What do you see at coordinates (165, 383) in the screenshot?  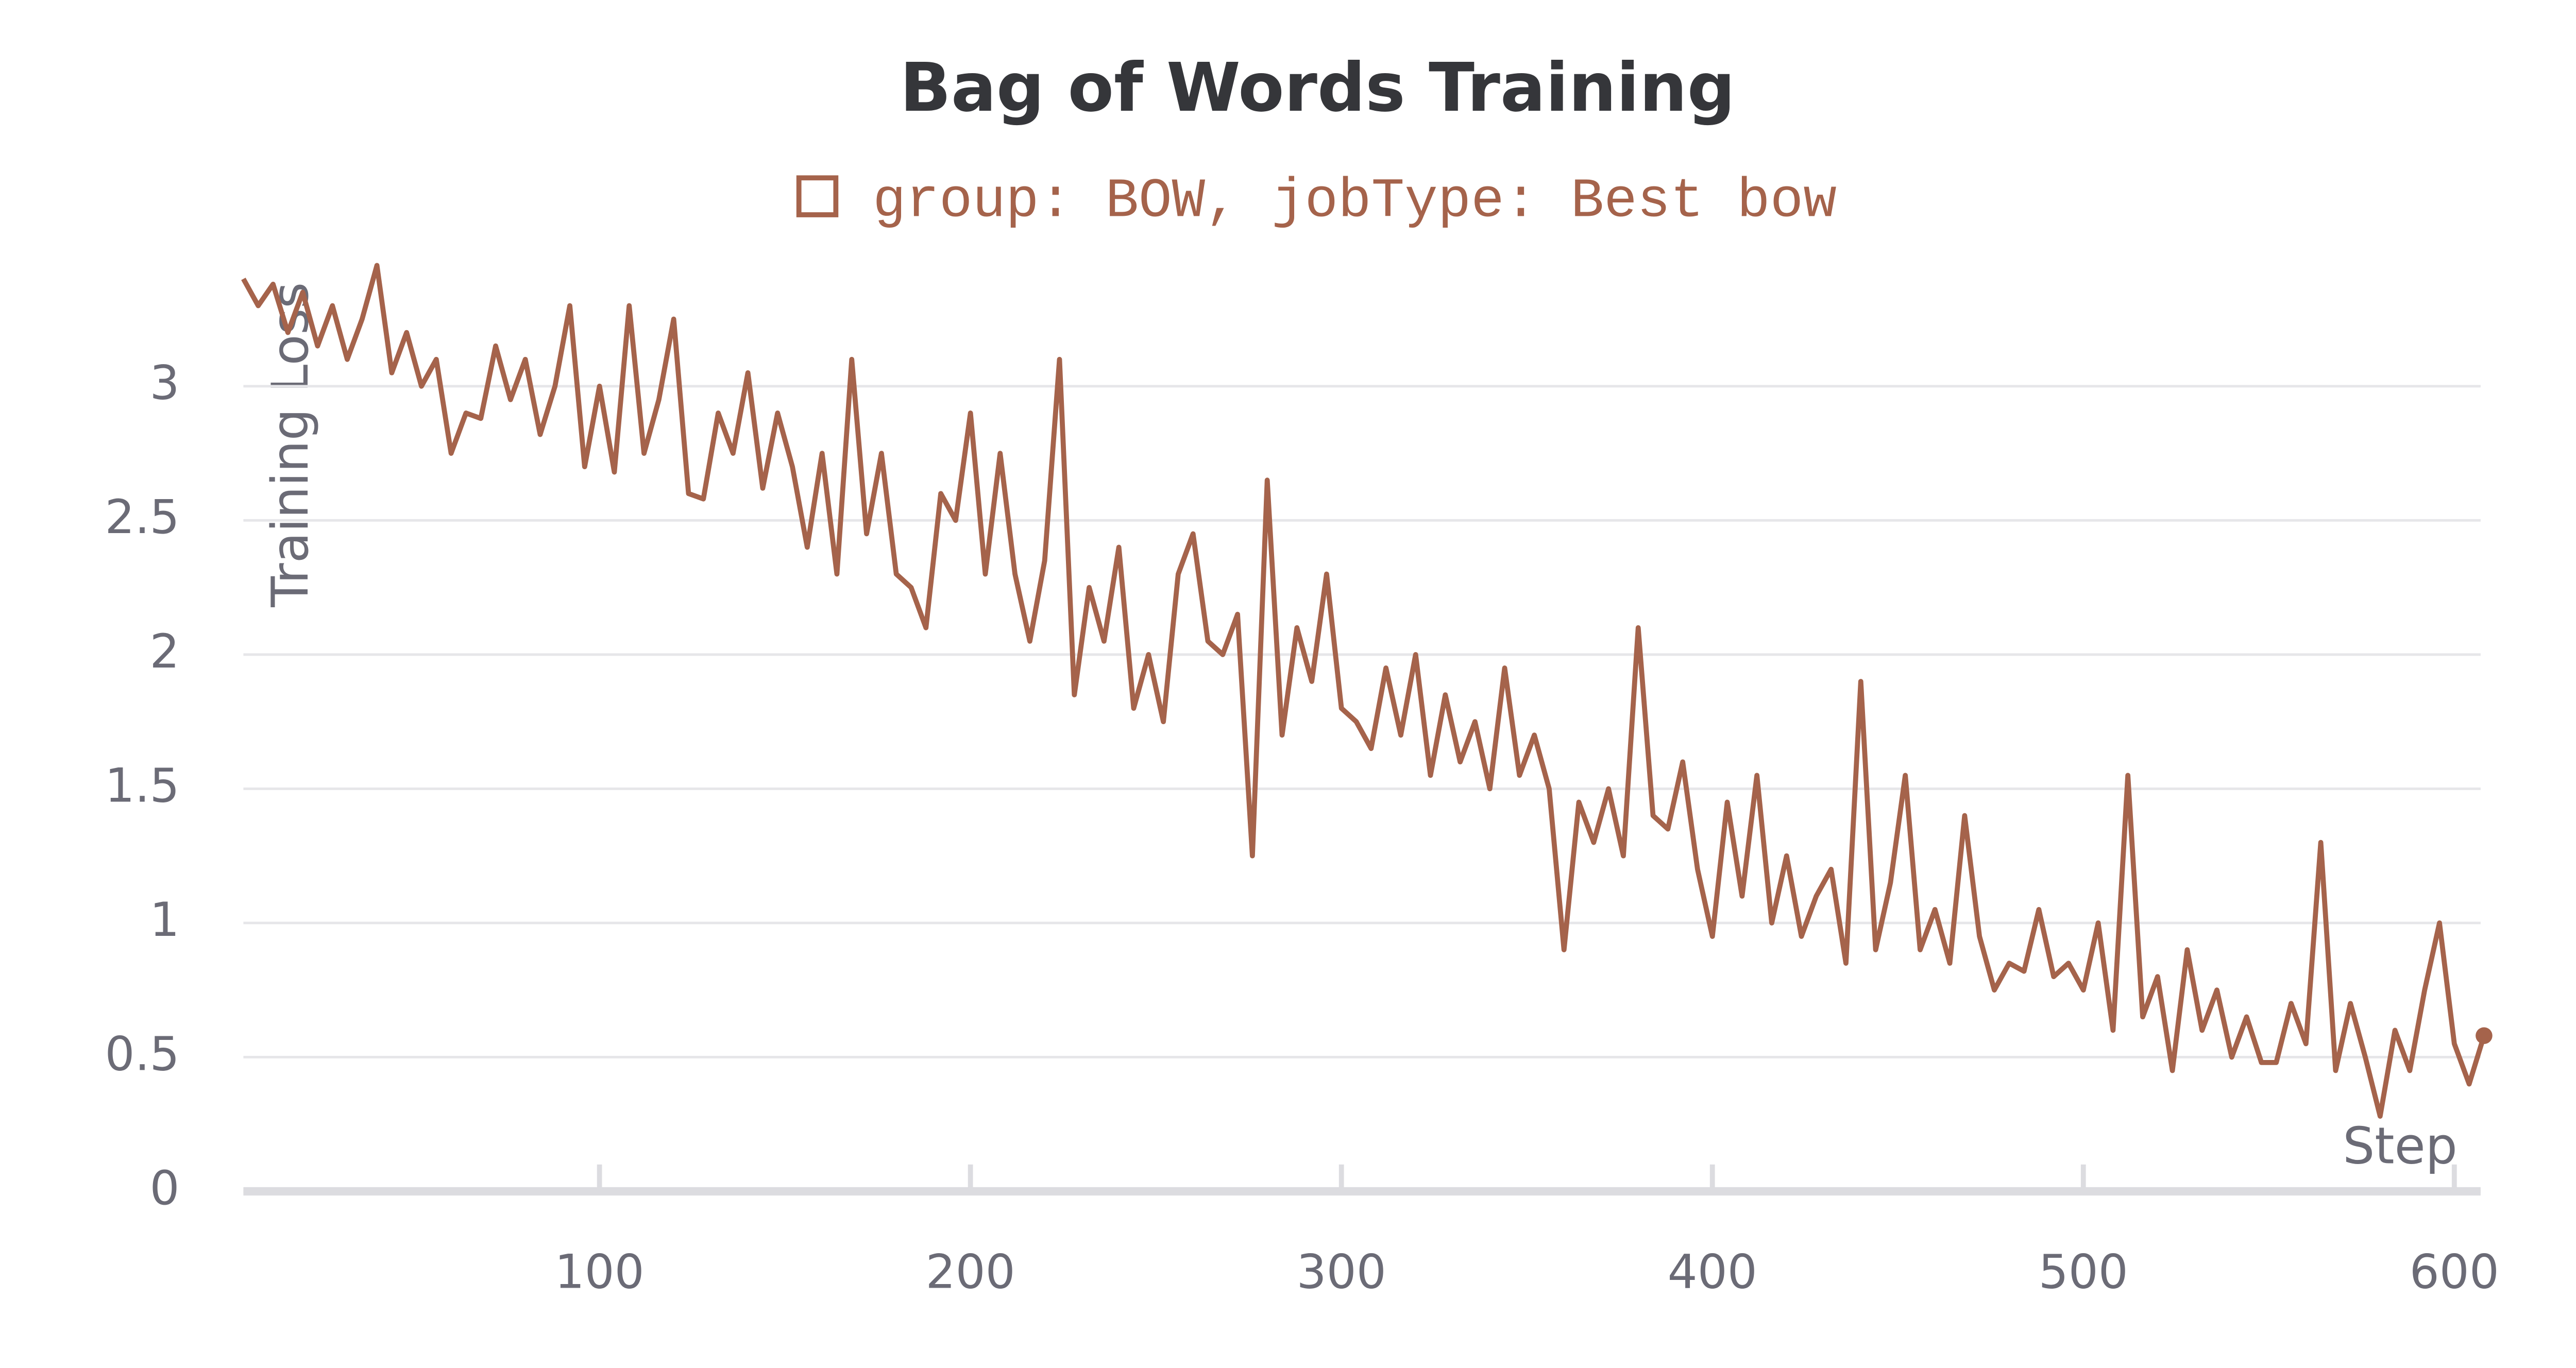 I see `y-tick-label: 3` at bounding box center [165, 383].